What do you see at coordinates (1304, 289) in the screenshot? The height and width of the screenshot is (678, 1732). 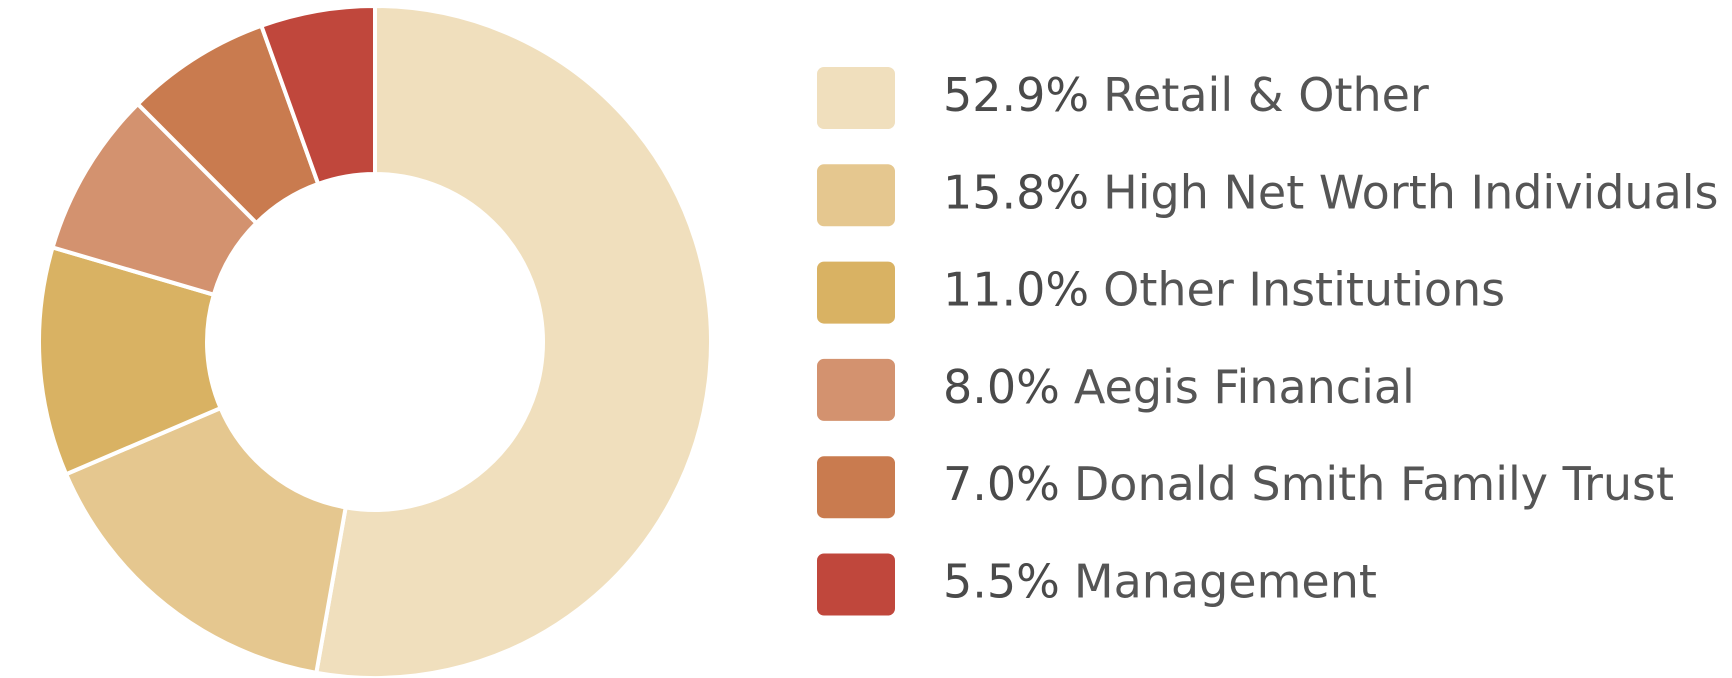 I see `legend-category: Other Institutions` at bounding box center [1304, 289].